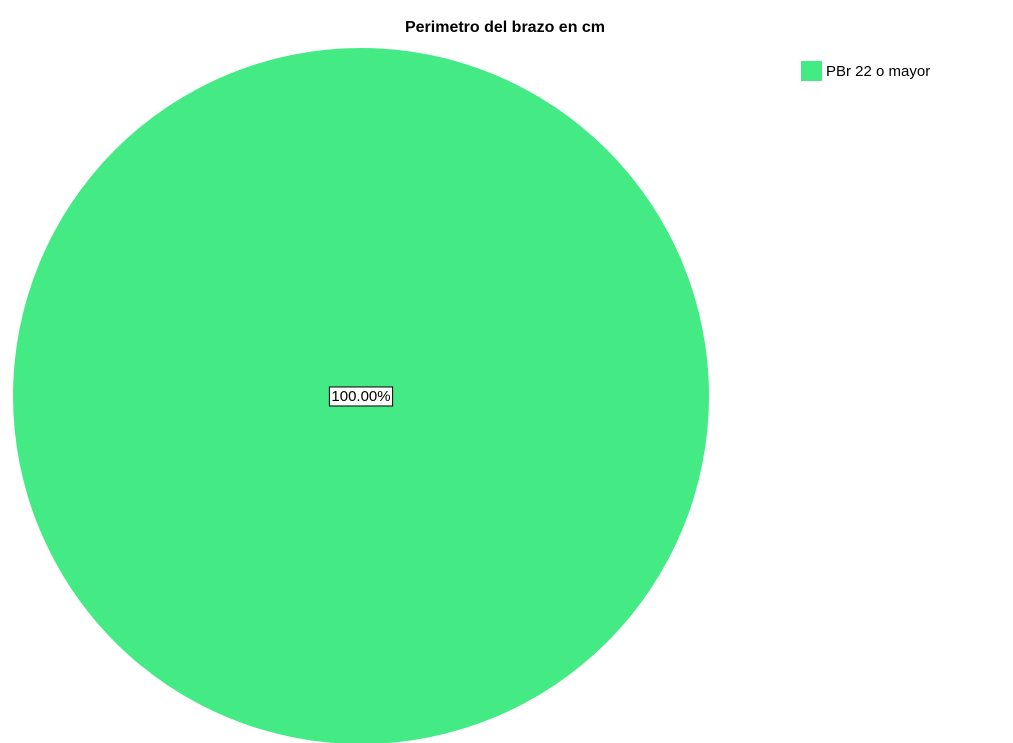 This screenshot has width=1013, height=743. Describe the element at coordinates (505, 27) in the screenshot. I see `chart-title: Perimetro del brazo en cm` at that location.